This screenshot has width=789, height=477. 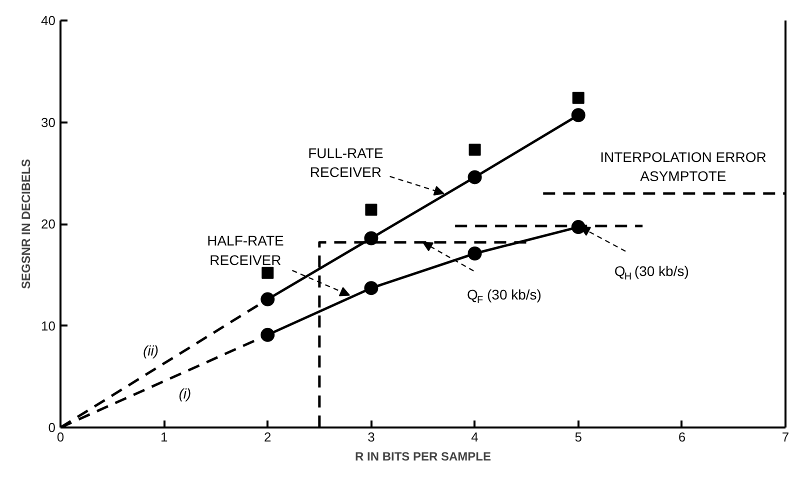 I want to click on annotation: FULL-RATE RECEIVER, so click(x=346, y=162).